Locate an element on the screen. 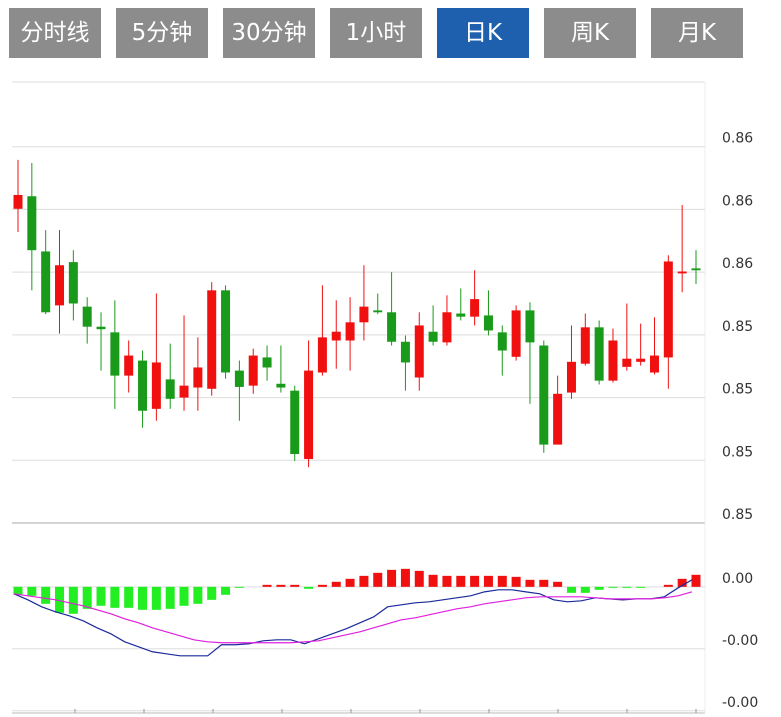 This screenshot has height=717, width=781. macd-line is located at coordinates (353, 618).